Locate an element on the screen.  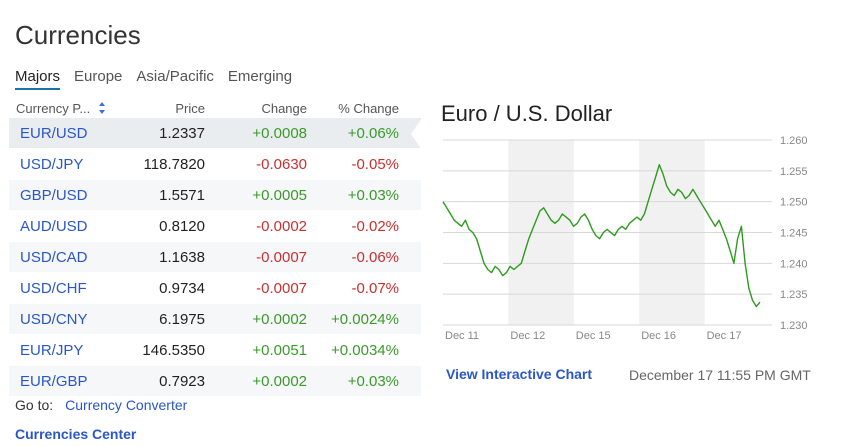
pair-link: EUR/USD is located at coordinates (54, 133).